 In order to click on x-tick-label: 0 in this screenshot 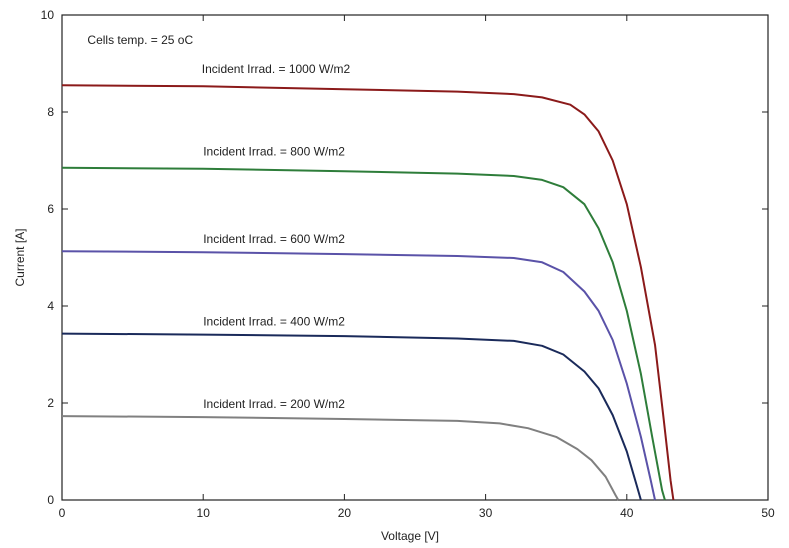, I will do `click(62, 513)`.